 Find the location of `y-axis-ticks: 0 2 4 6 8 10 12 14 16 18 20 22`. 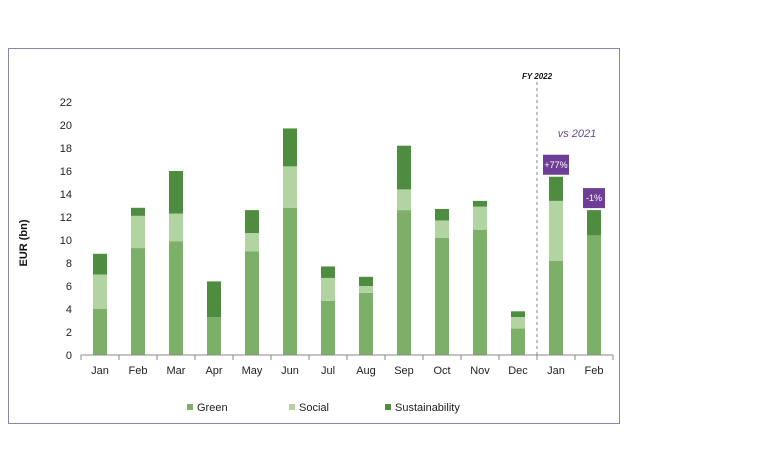

y-axis-ticks: 0 2 4 6 8 10 12 14 16 18 20 22 is located at coordinates (66, 229).